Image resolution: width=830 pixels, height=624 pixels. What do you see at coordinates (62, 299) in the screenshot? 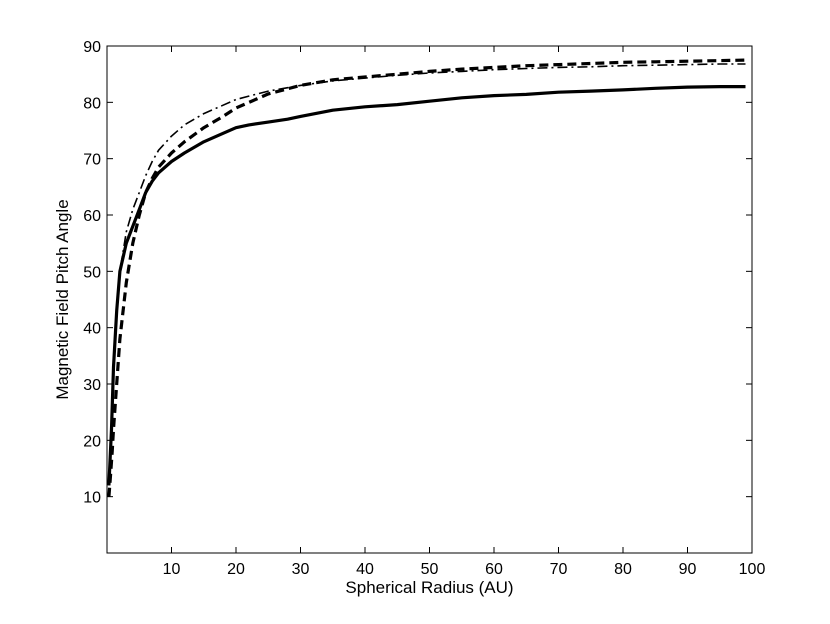
I see `y-axis-title: Magnetic Field Pitch Angle` at bounding box center [62, 299].